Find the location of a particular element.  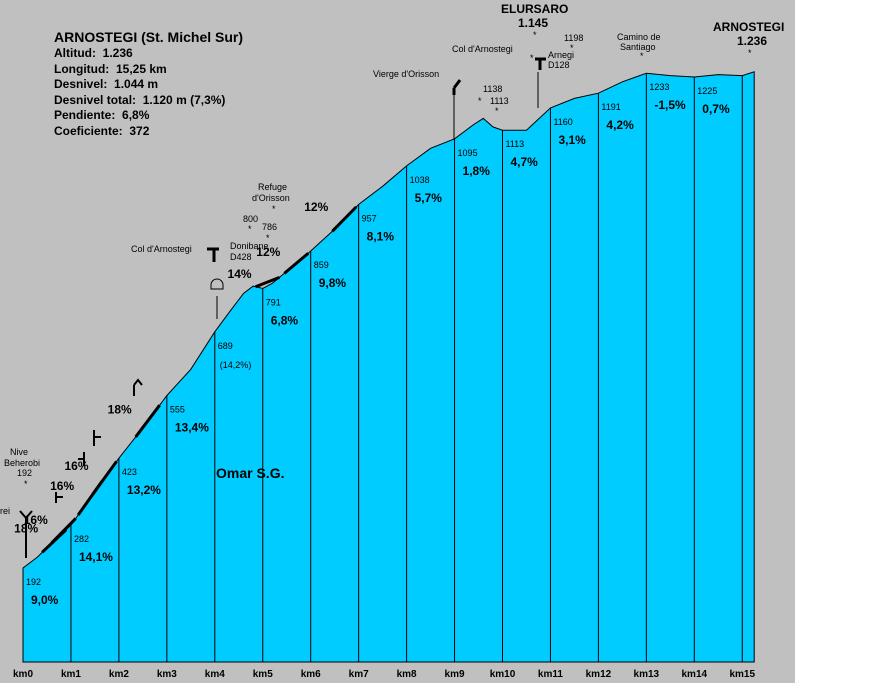

stat-pendiente: Pendiente: 6,8% is located at coordinates (102, 115).